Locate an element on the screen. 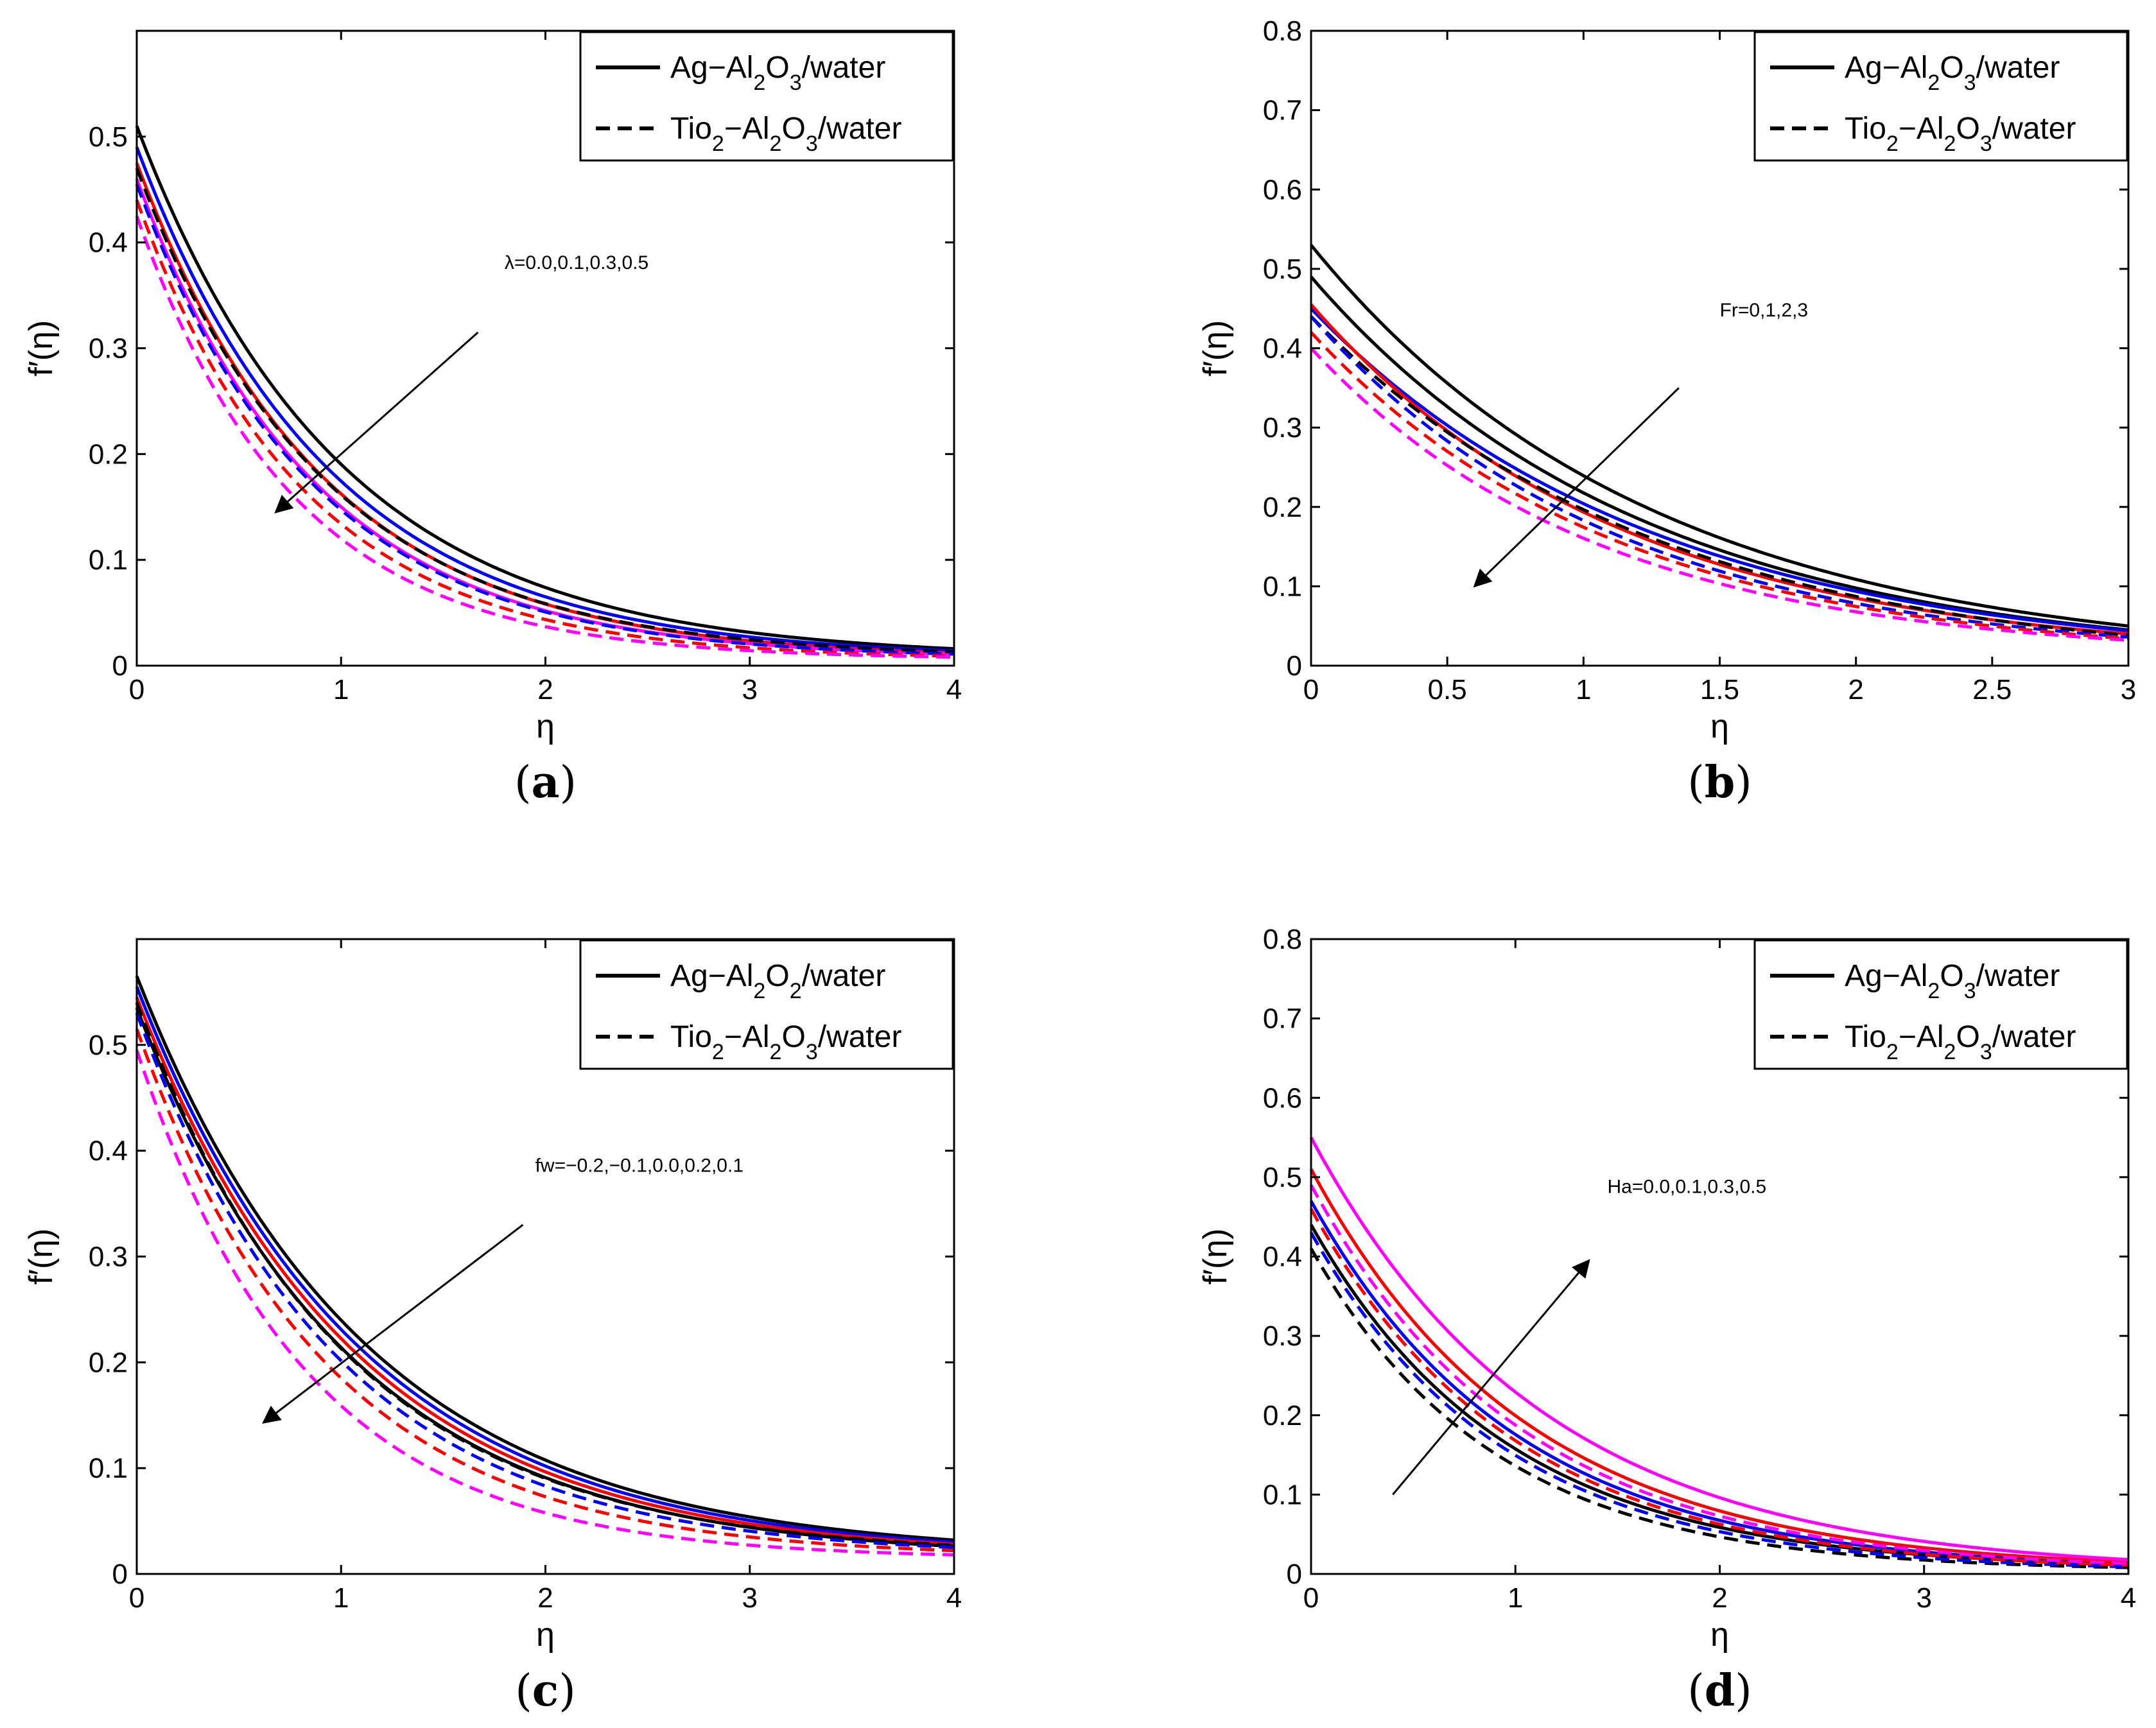  y-axis-label: f′(η) is located at coordinates (1215, 1257).